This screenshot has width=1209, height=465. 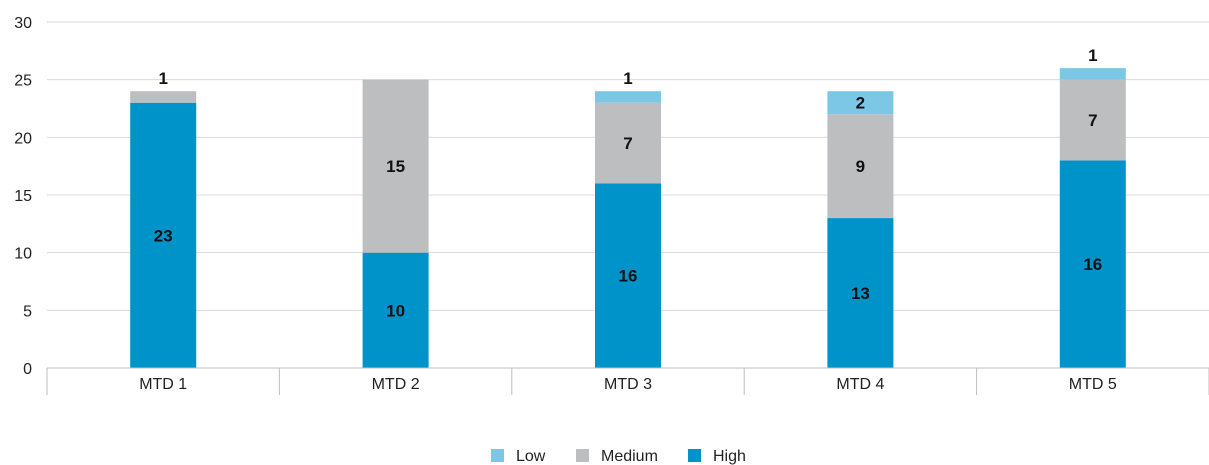 I want to click on data-label-medium-2: 15, so click(x=395, y=166).